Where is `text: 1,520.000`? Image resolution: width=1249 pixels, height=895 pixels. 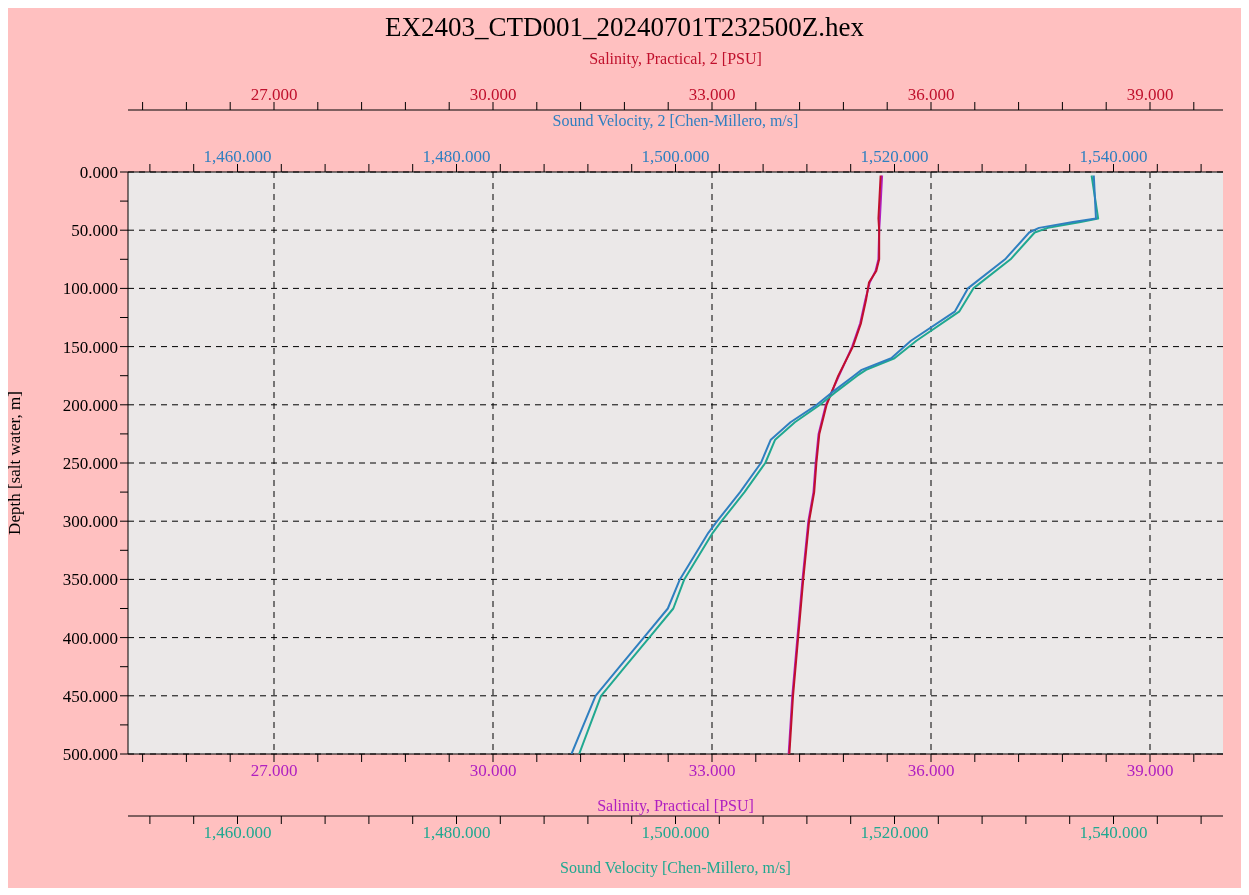
text: 1,520.000 is located at coordinates (894, 156).